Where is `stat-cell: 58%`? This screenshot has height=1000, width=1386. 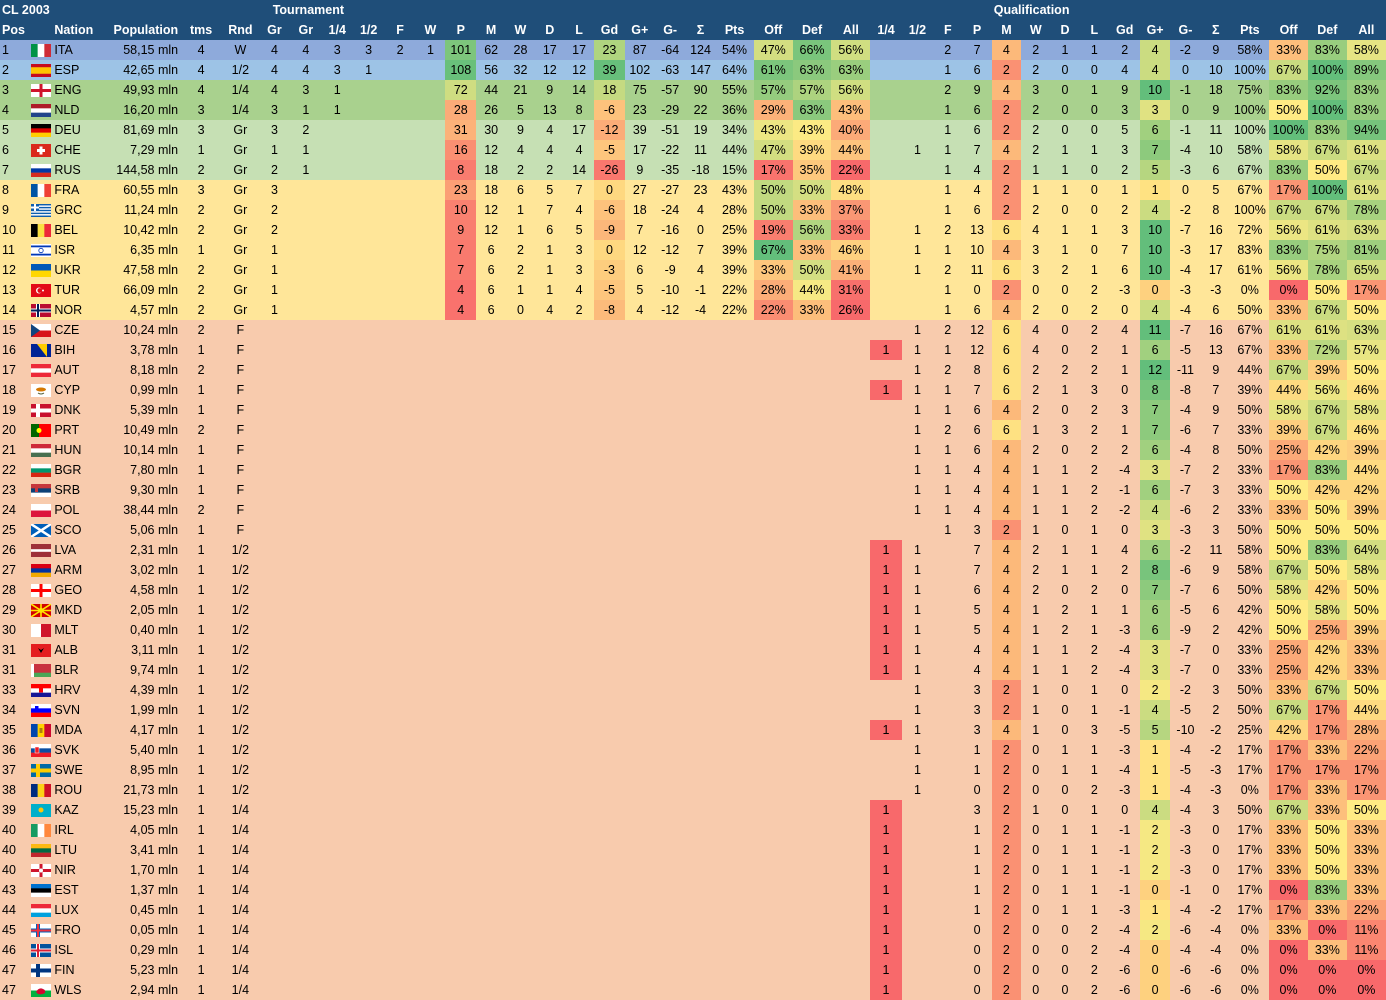 stat-cell: 58% is located at coordinates (1366, 50).